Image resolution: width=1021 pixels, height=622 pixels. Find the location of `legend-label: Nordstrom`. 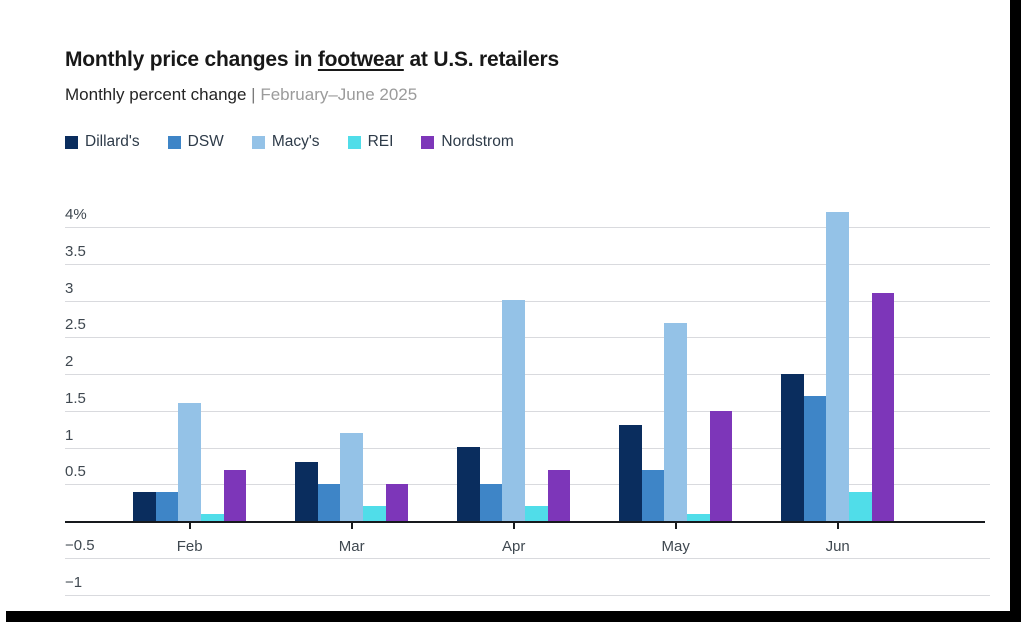

legend-label: Nordstrom is located at coordinates (477, 141).